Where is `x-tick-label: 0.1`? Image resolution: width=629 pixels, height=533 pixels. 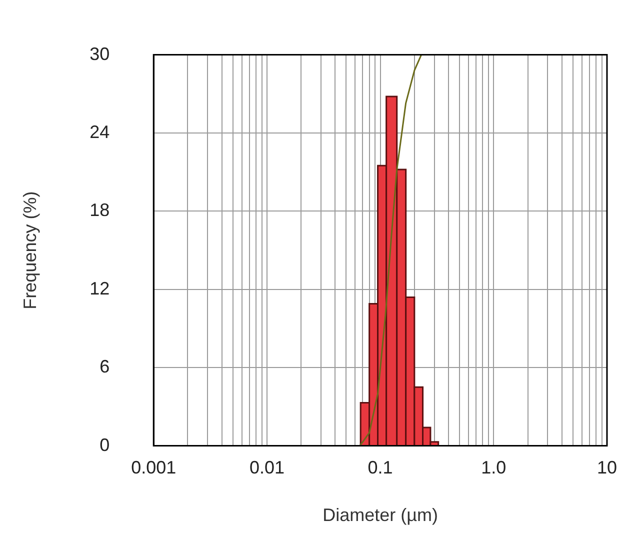
x-tick-label: 0.1 is located at coordinates (380, 468).